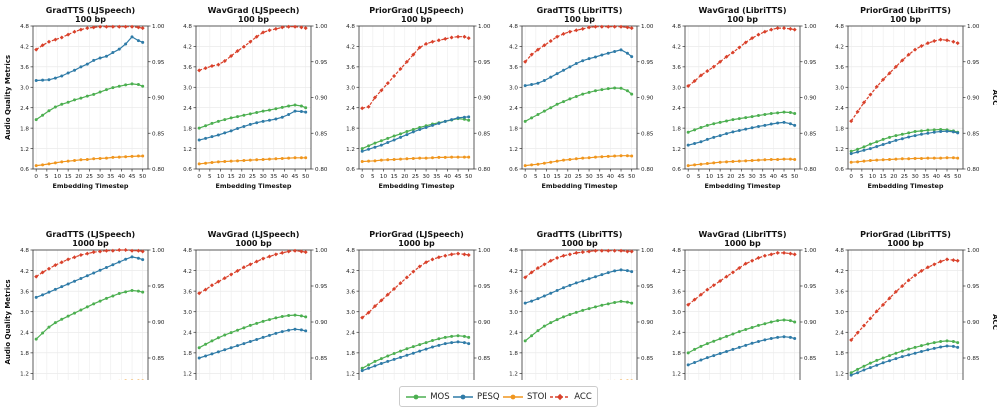 The width and height of the screenshot is (997, 411). What do you see at coordinates (583, 396) in the screenshot?
I see `legend-label-acc: ACC` at bounding box center [583, 396].